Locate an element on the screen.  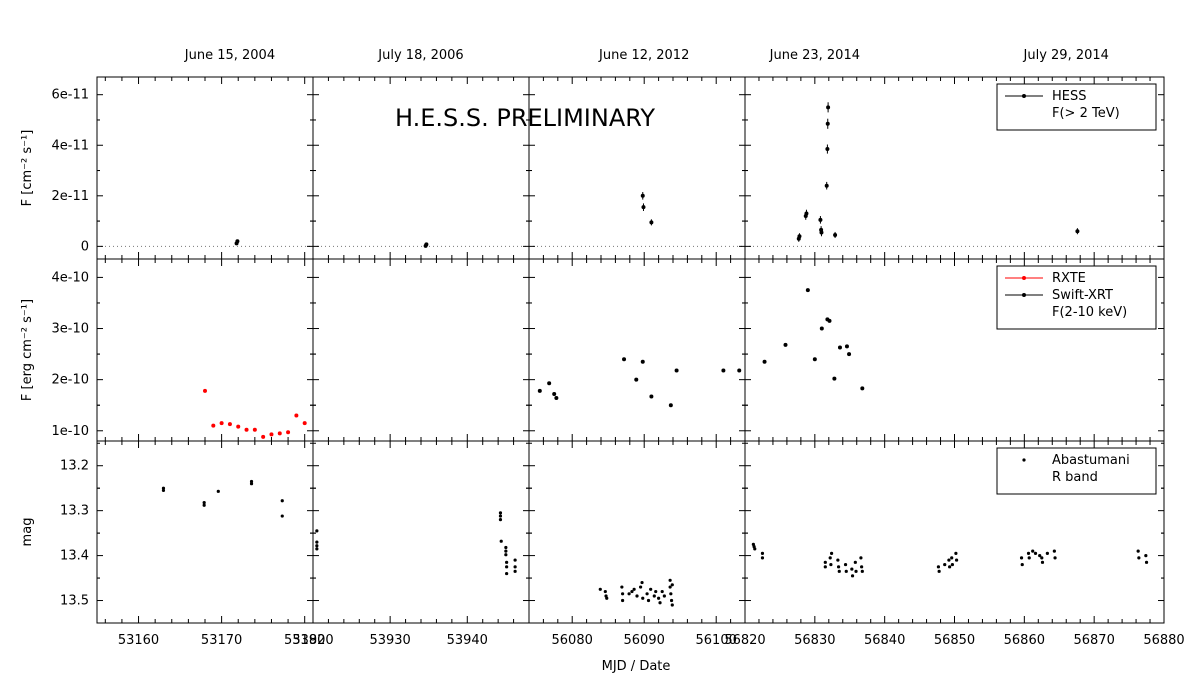
x-tick-label: 53170 is located at coordinates (221, 640).